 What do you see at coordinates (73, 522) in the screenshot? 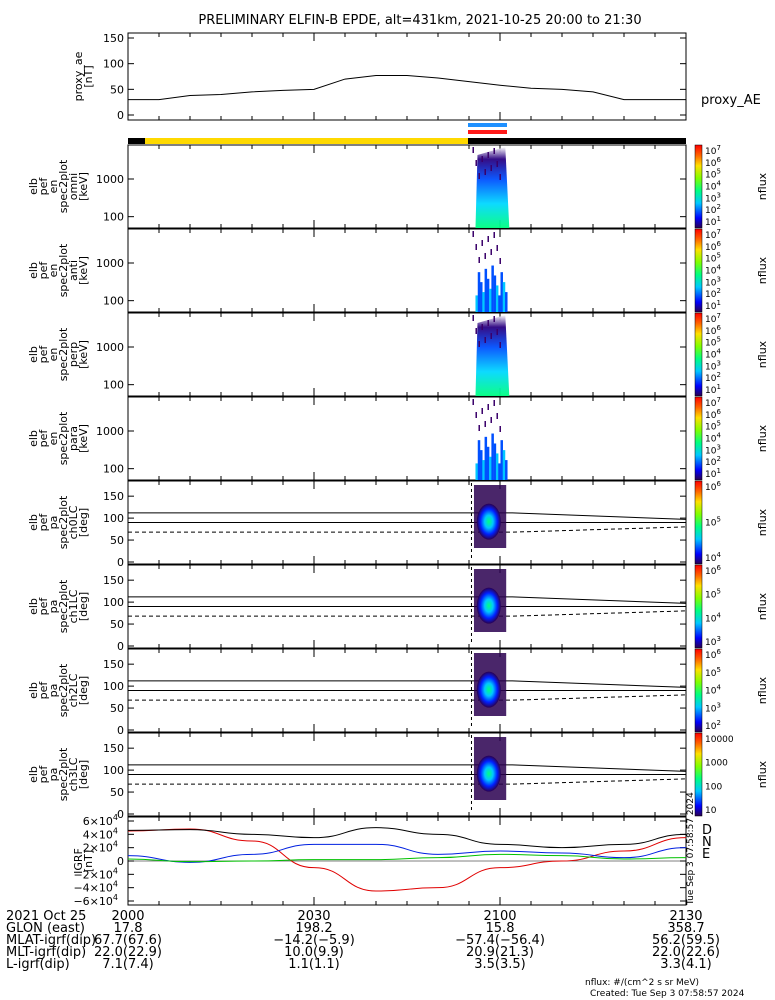
I see `panel-ylabel-line: ch0LC` at bounding box center [73, 522].